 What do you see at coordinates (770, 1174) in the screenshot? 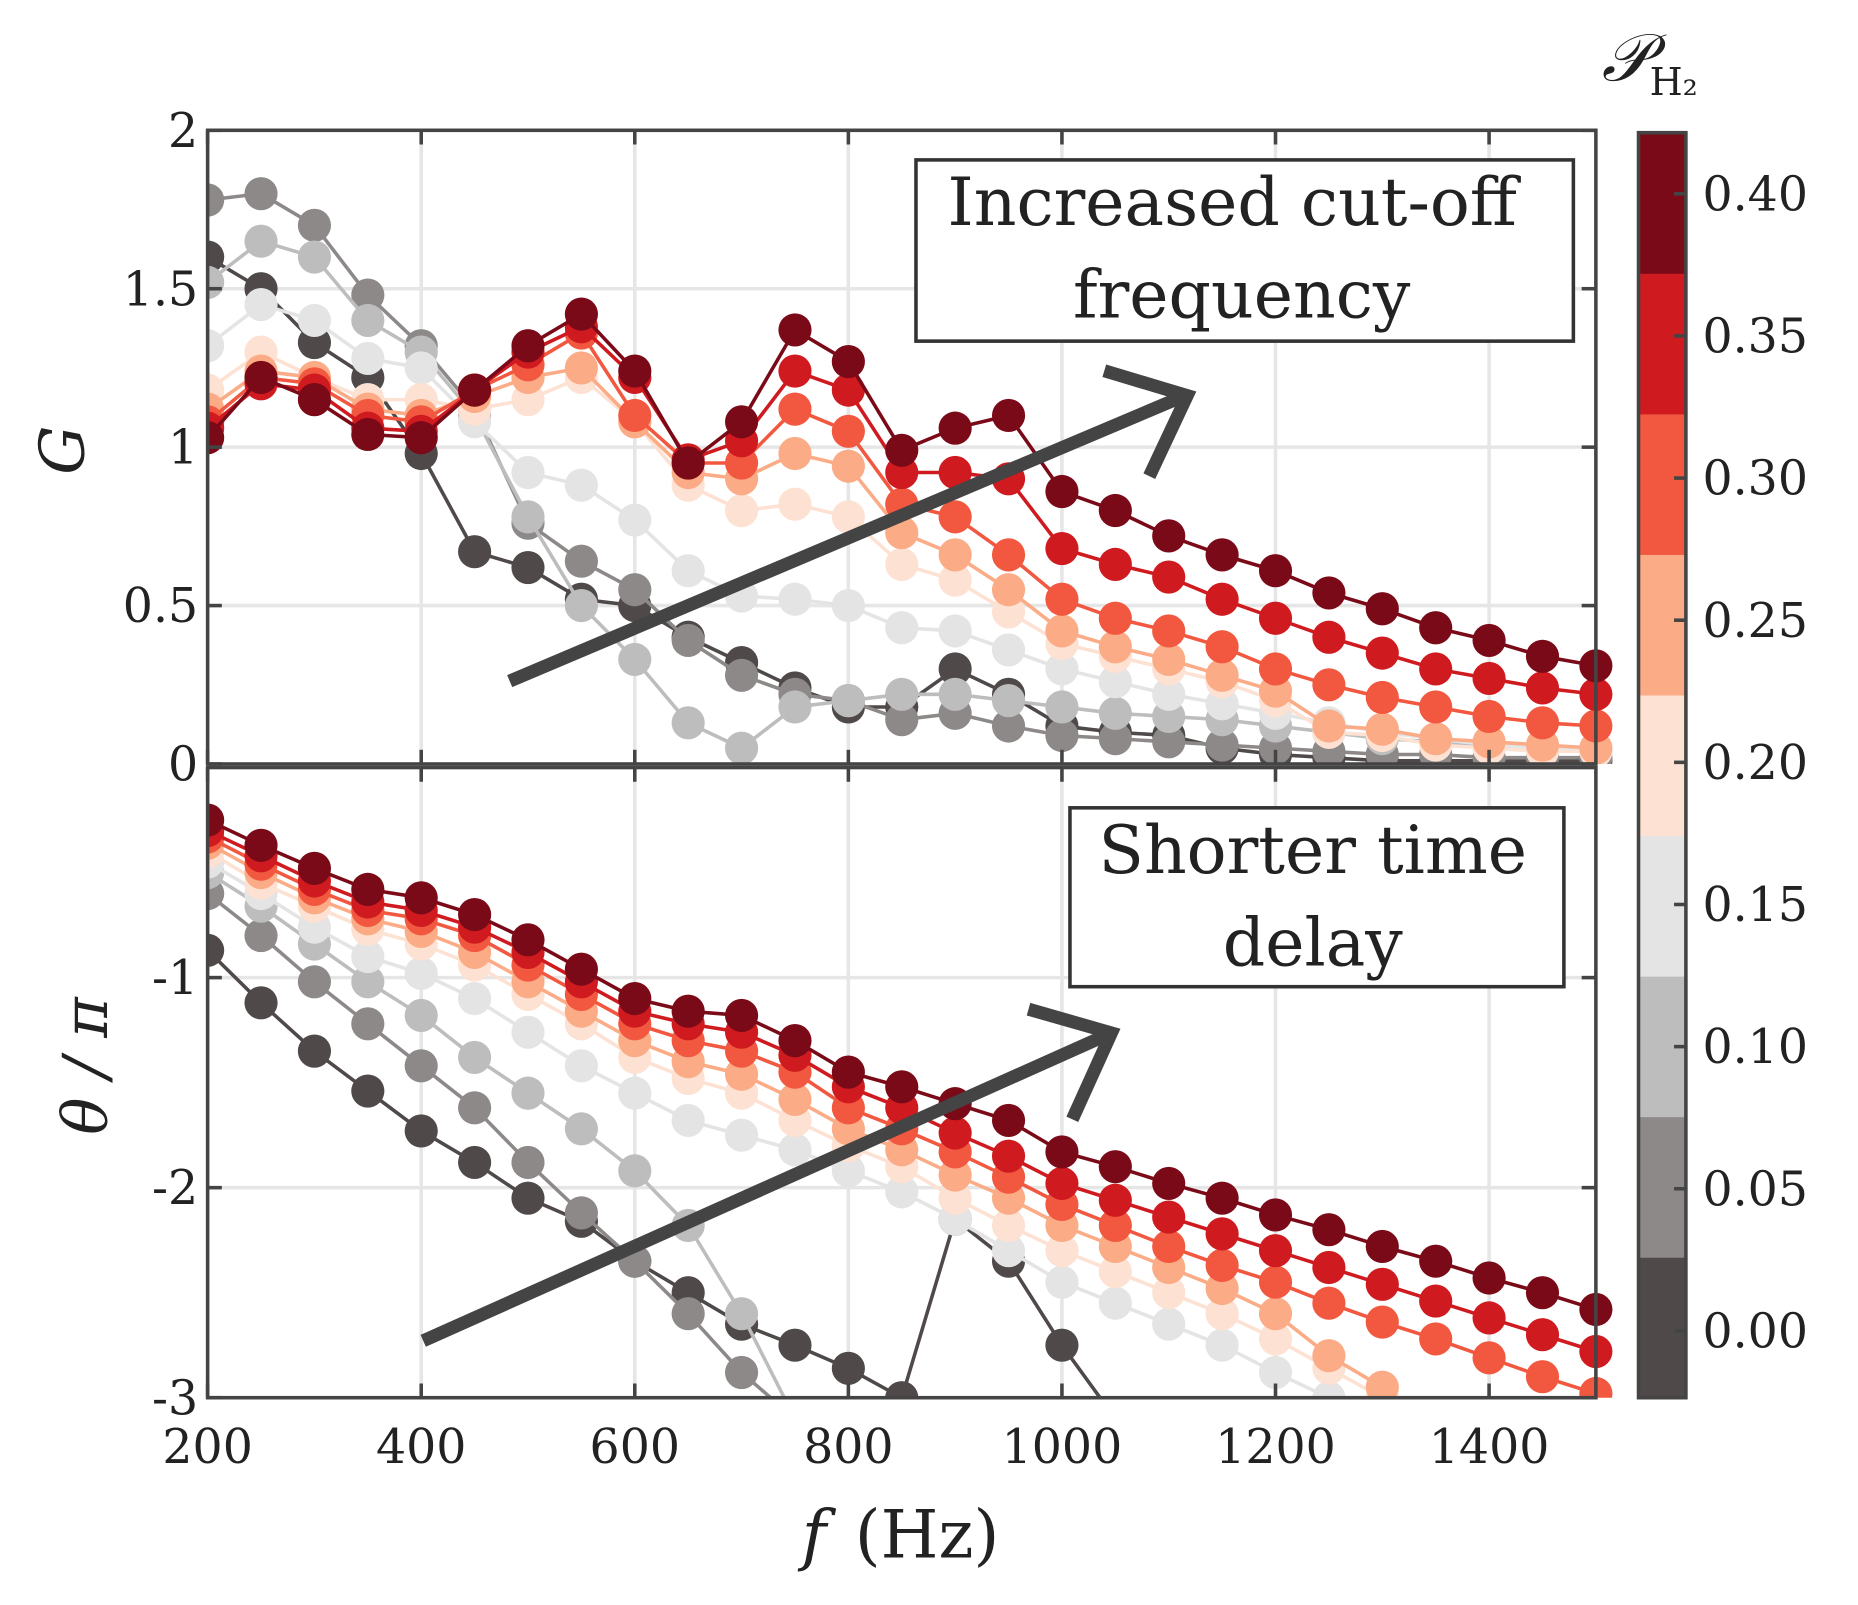
I see `arrow-bottom` at bounding box center [770, 1174].